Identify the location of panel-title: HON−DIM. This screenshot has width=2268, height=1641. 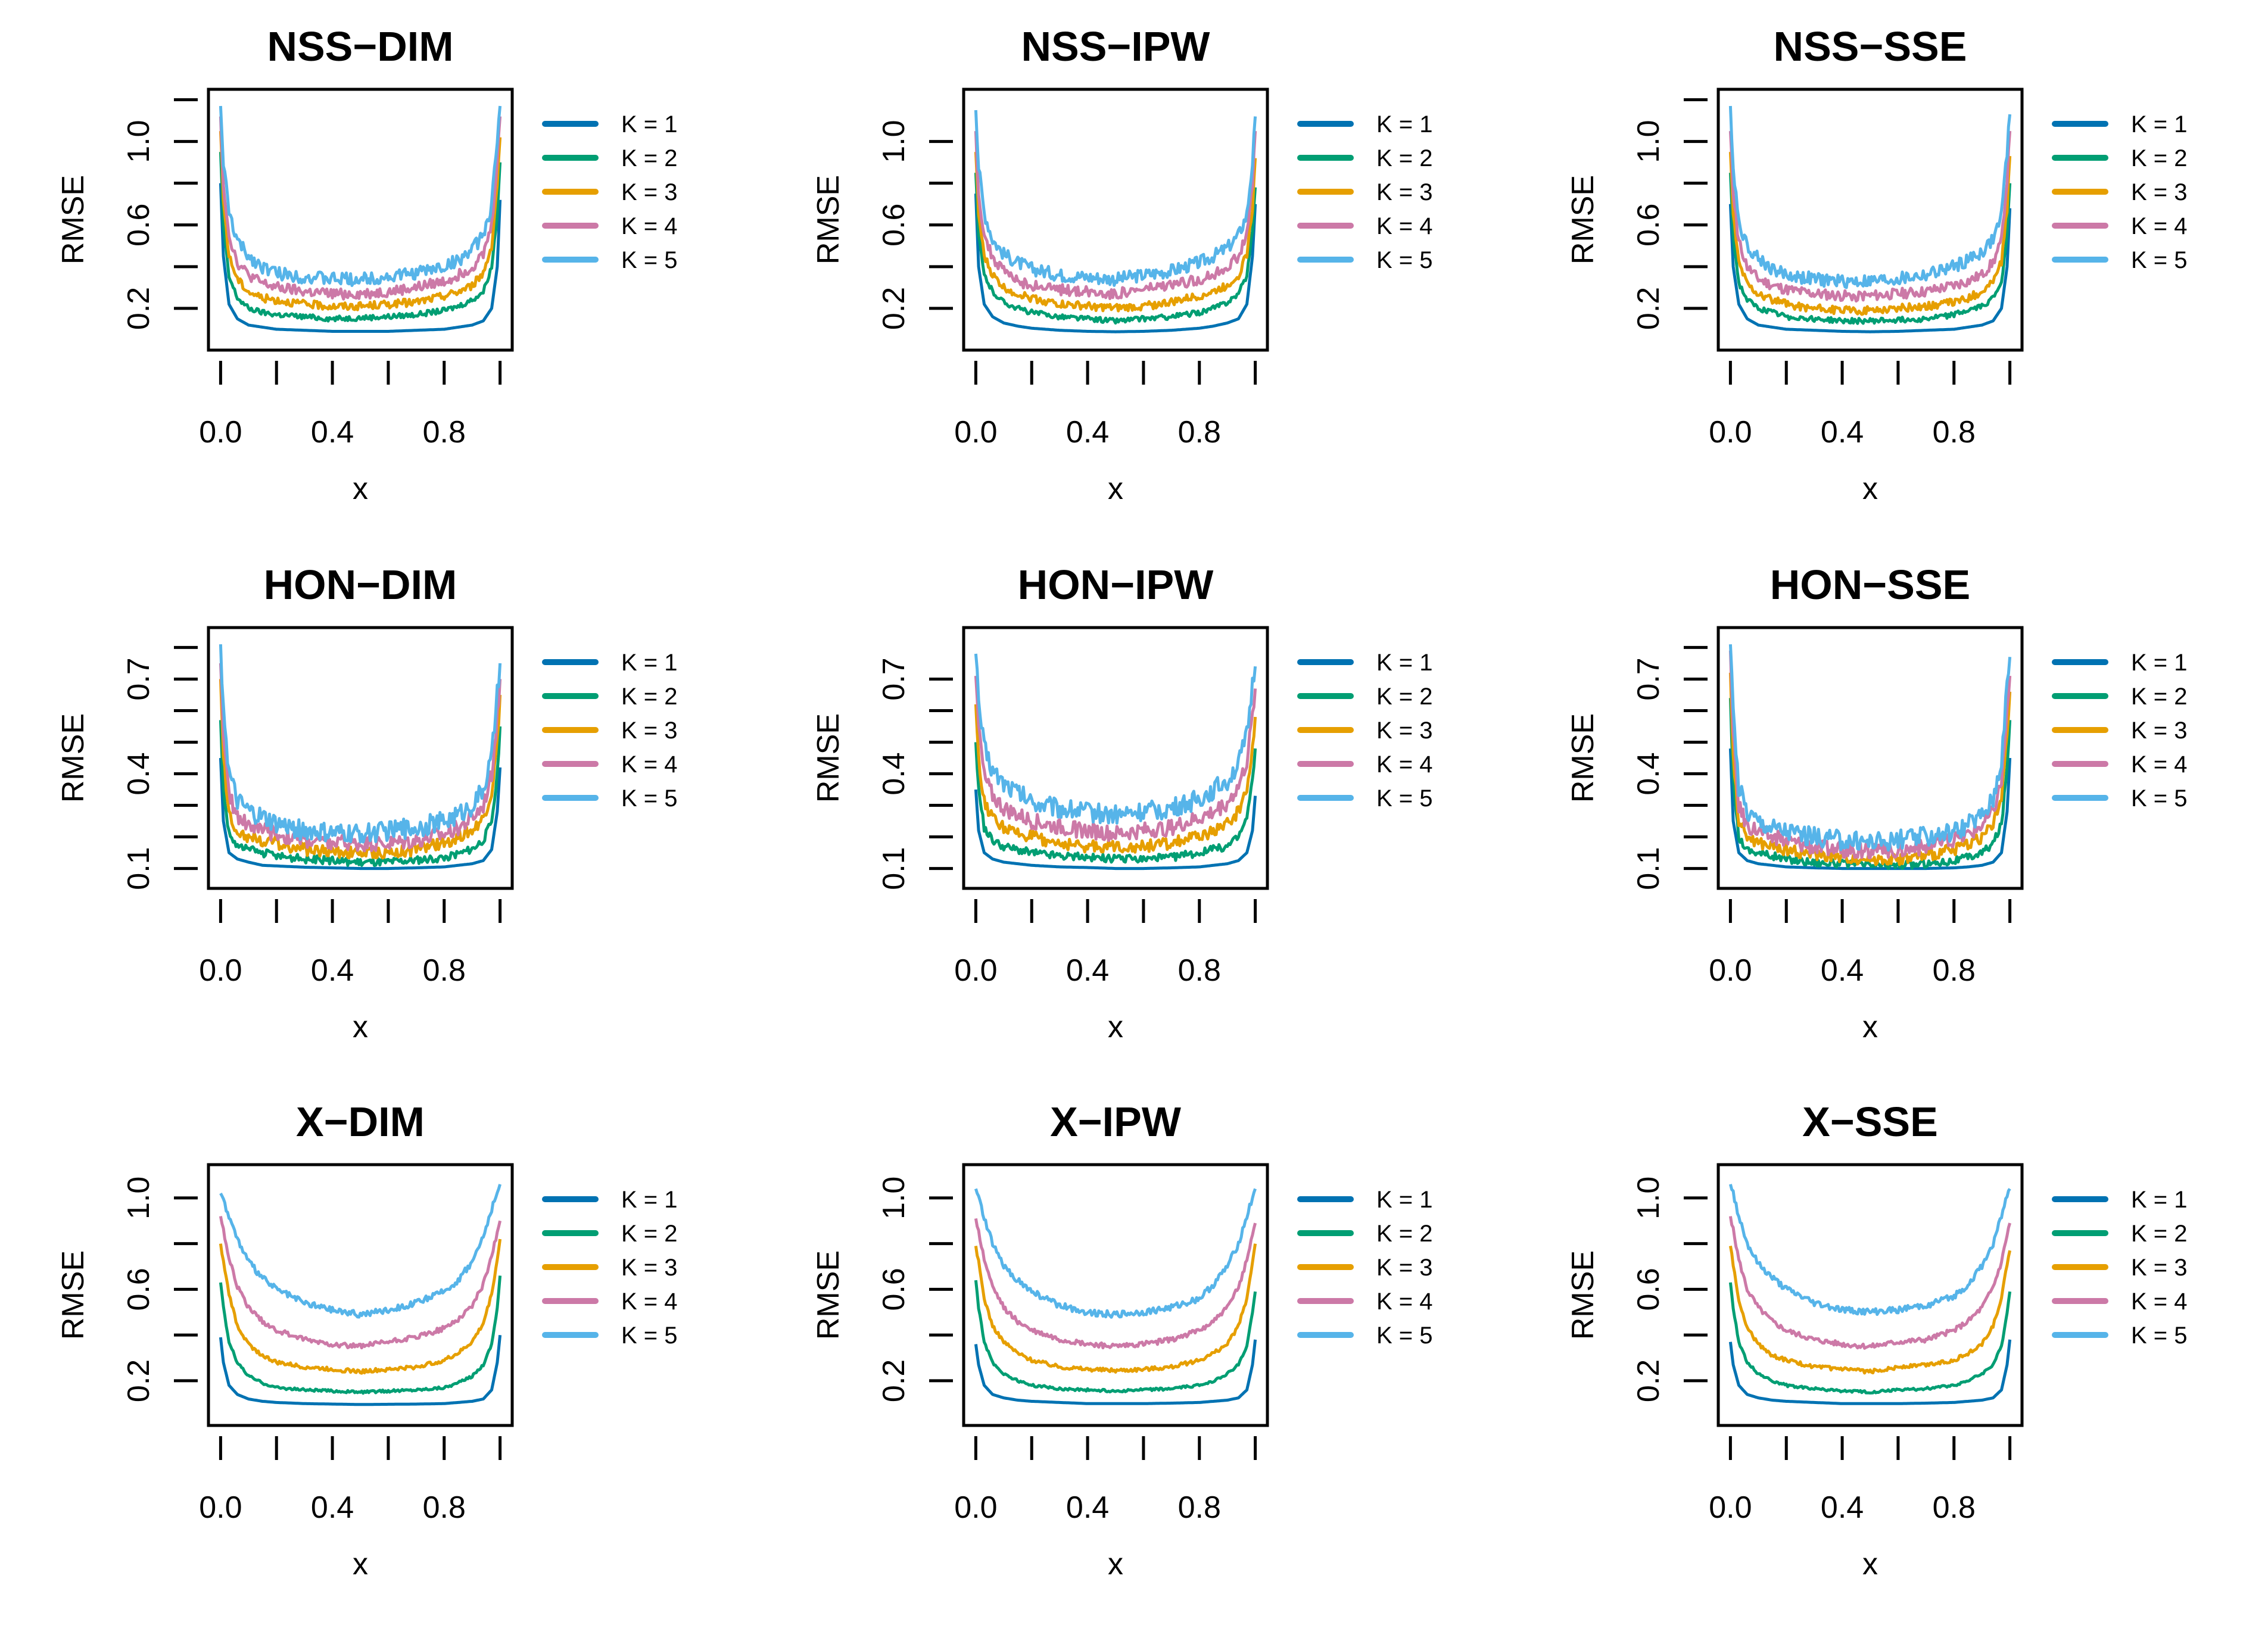
(360, 584).